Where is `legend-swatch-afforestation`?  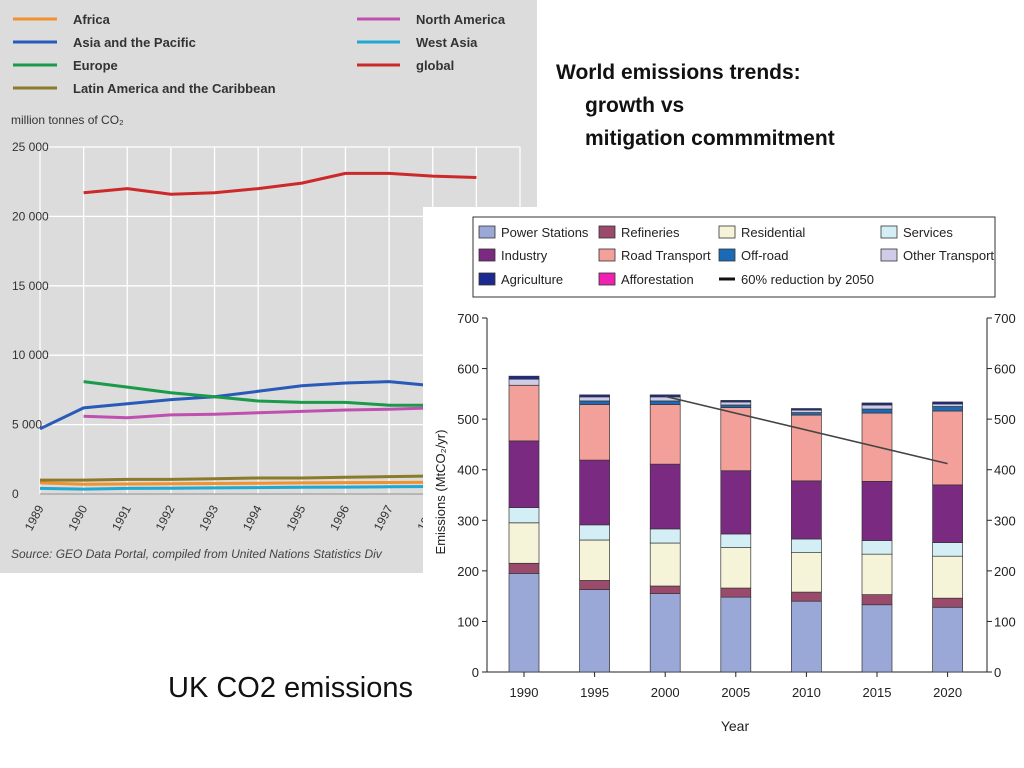 legend-swatch-afforestation is located at coordinates (607, 279).